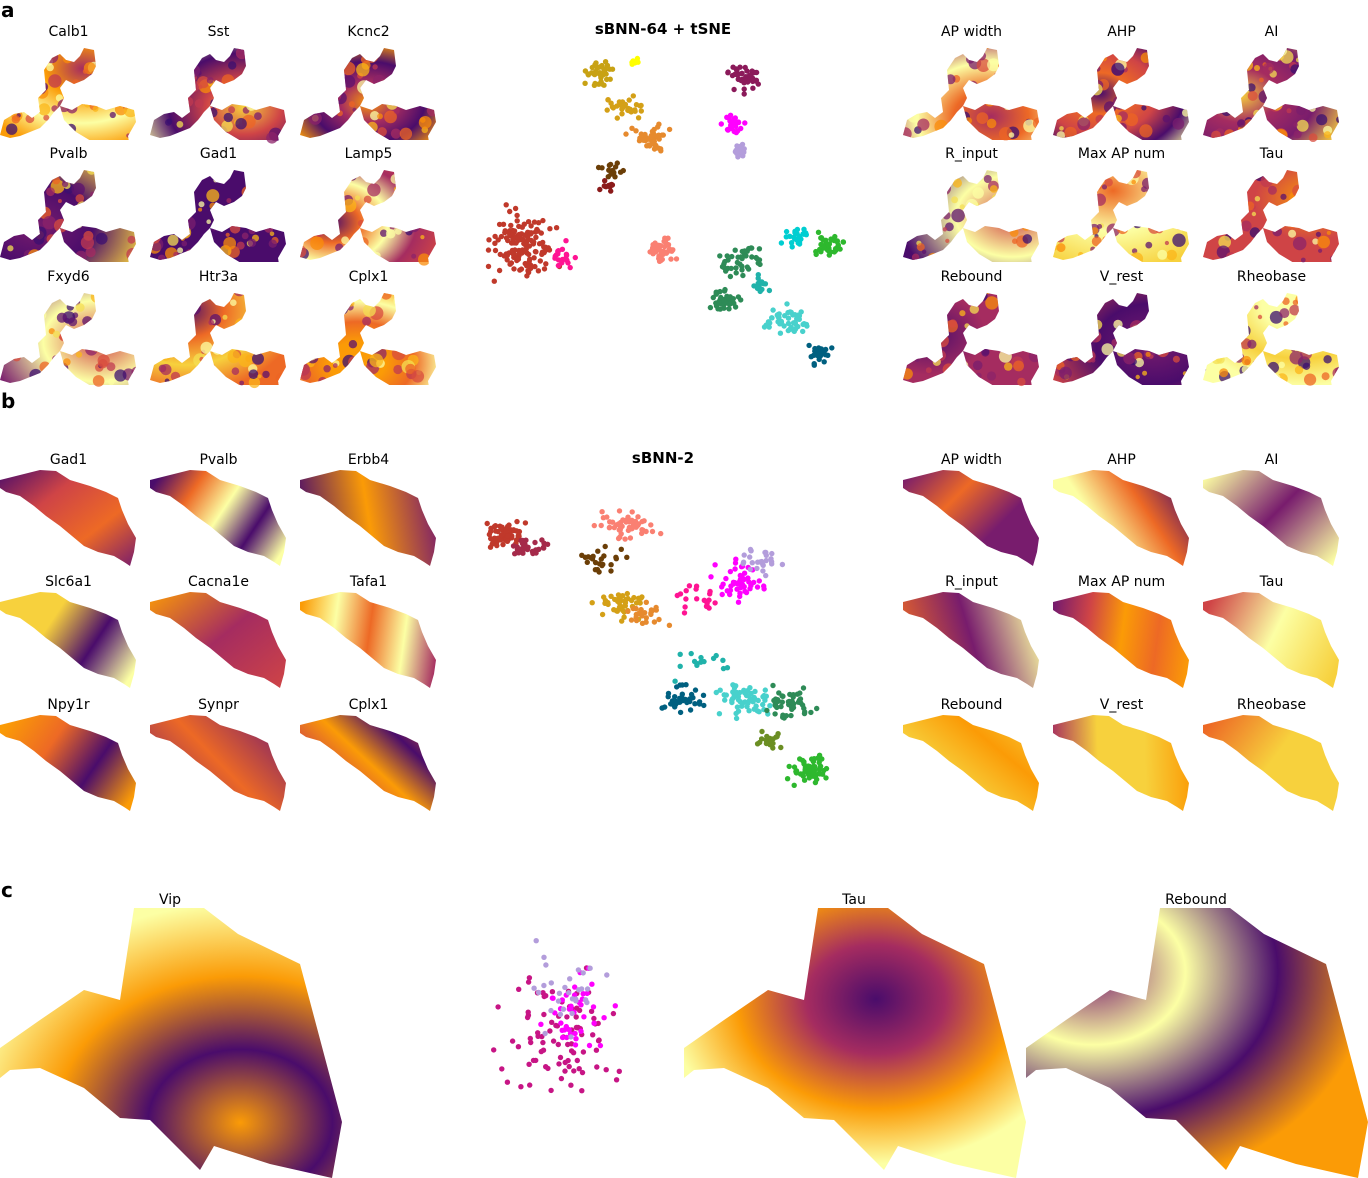 The image size is (1368, 1178). What do you see at coordinates (971, 460) in the screenshot?
I see `ephys-map-b-ap-width-title: AP width` at bounding box center [971, 460].